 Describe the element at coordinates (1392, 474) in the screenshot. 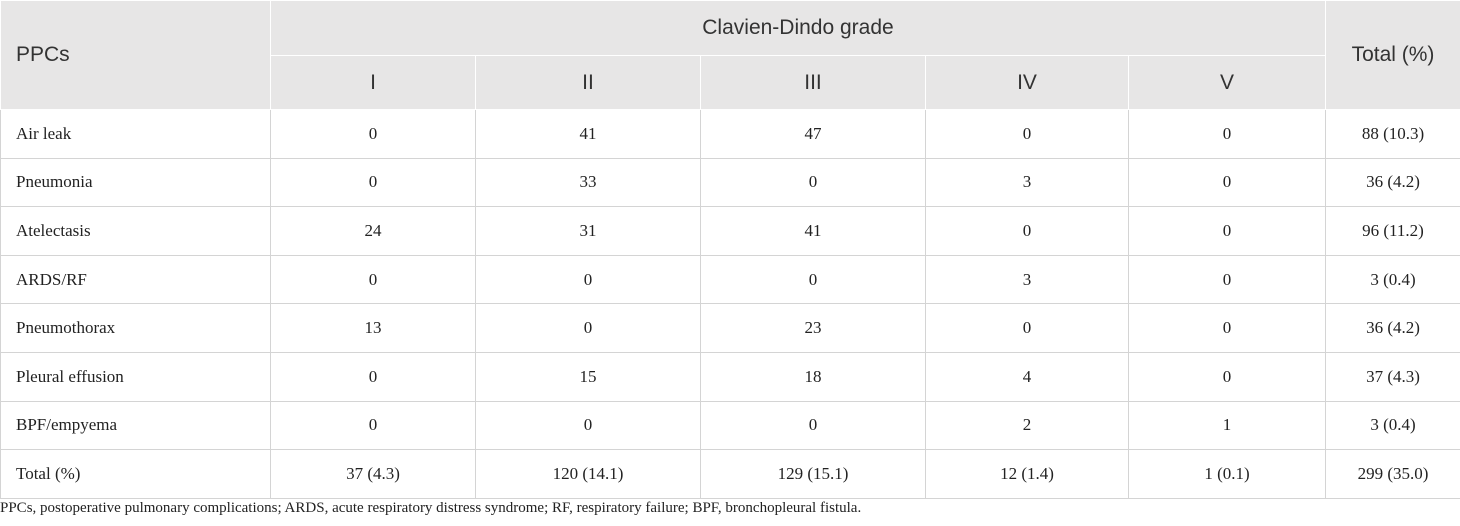

I see `table-cell: 299 (35.0)` at that location.